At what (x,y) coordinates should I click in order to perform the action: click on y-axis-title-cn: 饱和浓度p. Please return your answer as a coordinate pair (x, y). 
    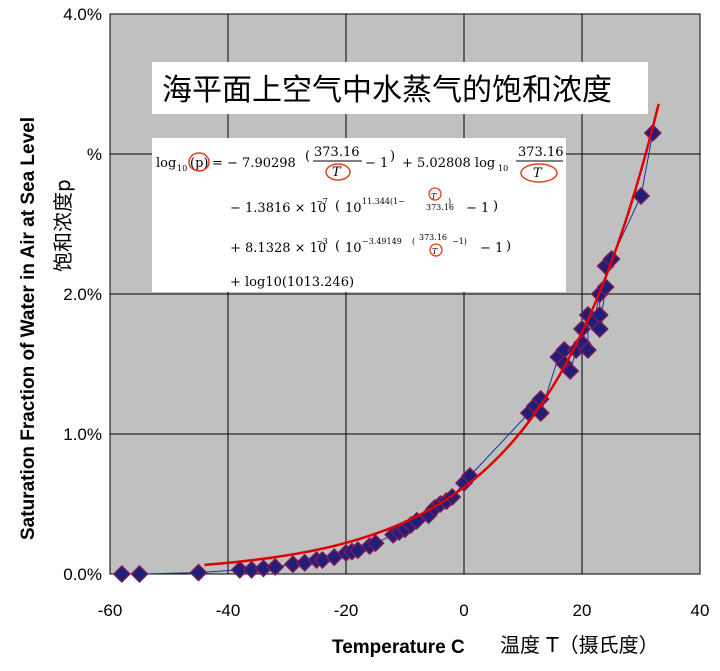
    Looking at the image, I should click on (63, 225).